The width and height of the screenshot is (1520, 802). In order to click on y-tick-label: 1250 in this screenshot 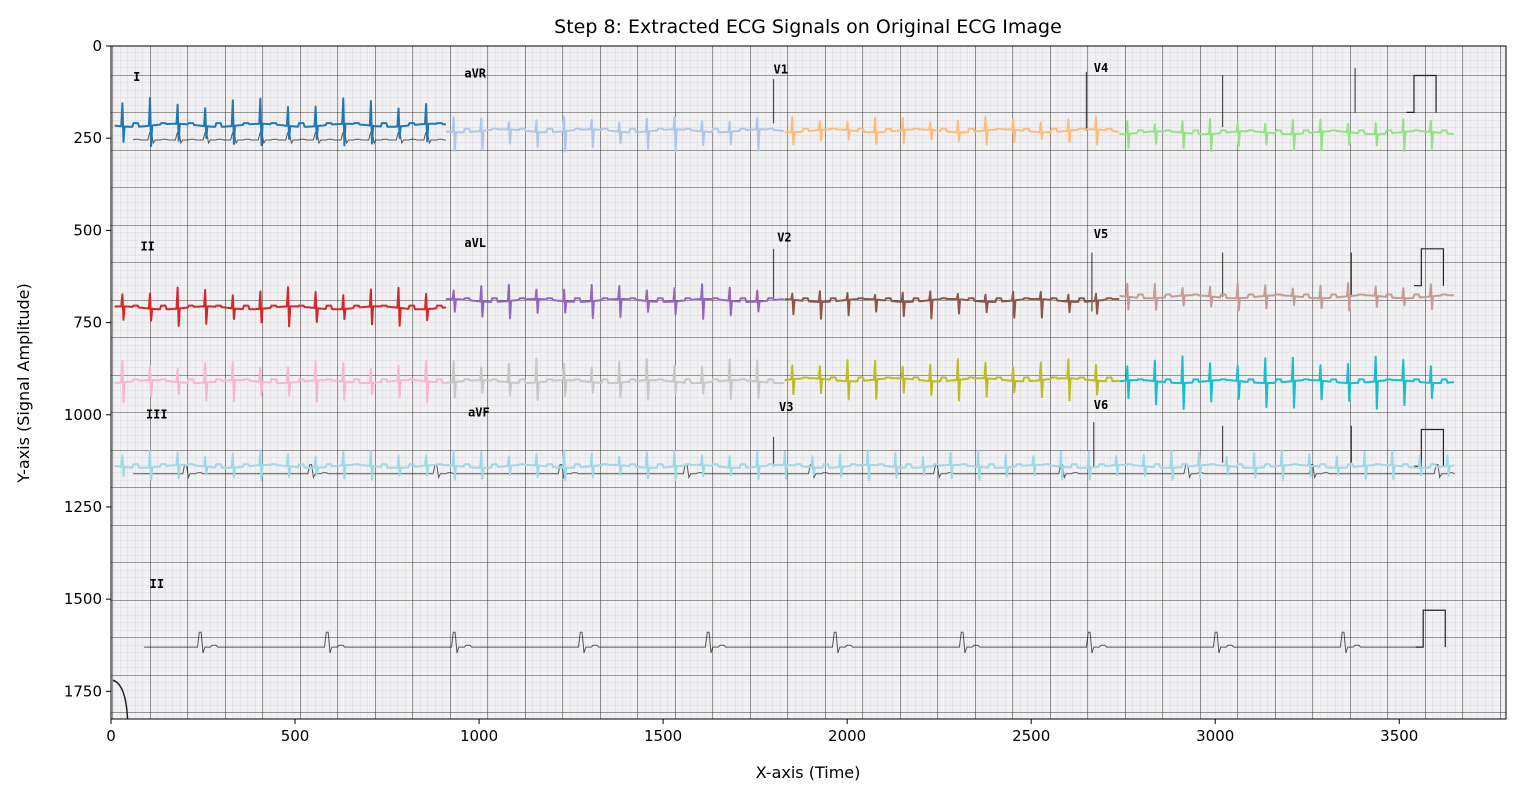, I will do `click(83, 507)`.